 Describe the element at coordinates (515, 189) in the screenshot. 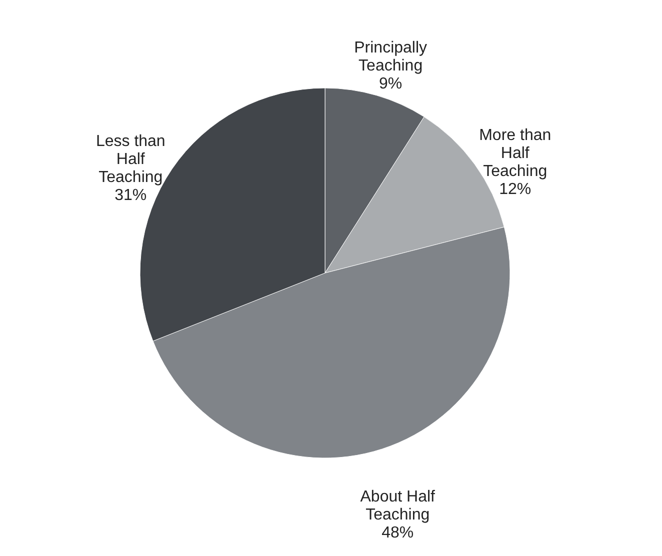

I see `data-label: 12%` at that location.